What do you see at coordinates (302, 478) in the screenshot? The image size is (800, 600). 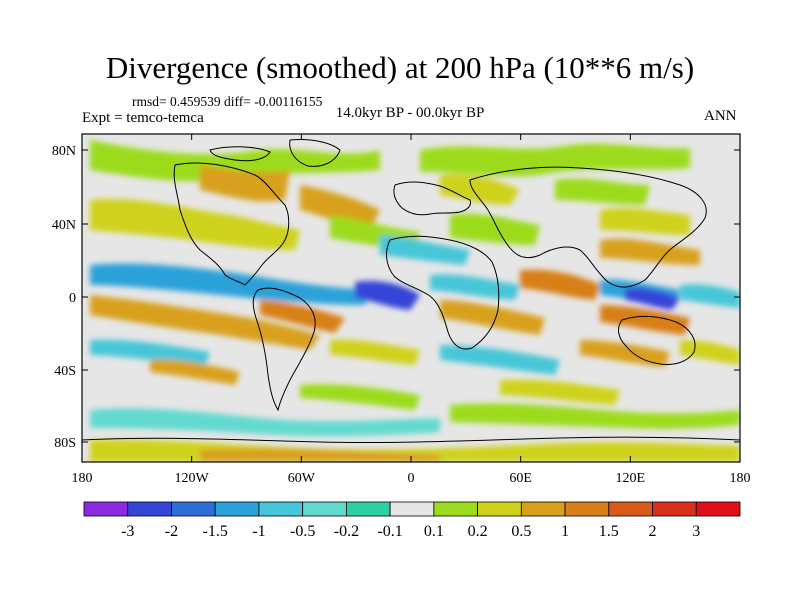 I see `lon-tick-label: 60W` at bounding box center [302, 478].